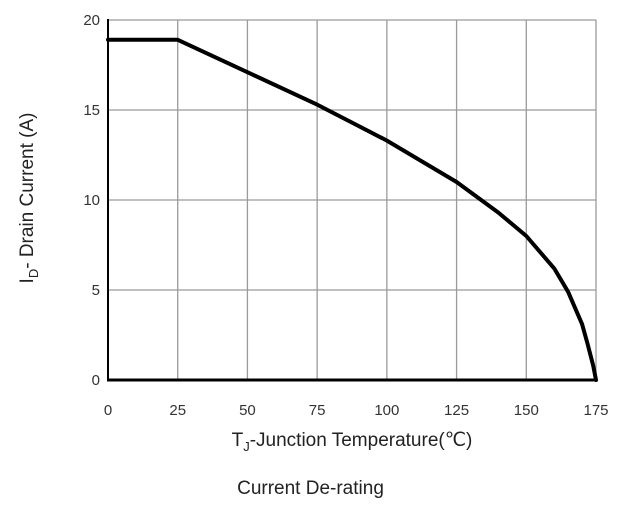 This screenshot has height=512, width=621. Describe the element at coordinates (96, 380) in the screenshot. I see `y-tick-label: 0` at that location.